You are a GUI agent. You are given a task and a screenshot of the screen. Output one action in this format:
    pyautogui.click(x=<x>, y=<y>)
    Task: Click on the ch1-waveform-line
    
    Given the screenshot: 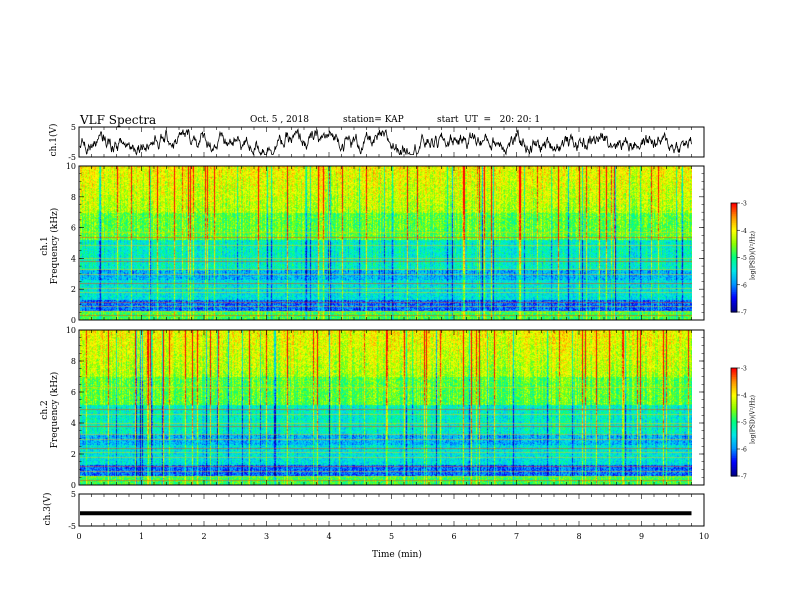 What is the action you would take?
    pyautogui.click(x=385, y=142)
    